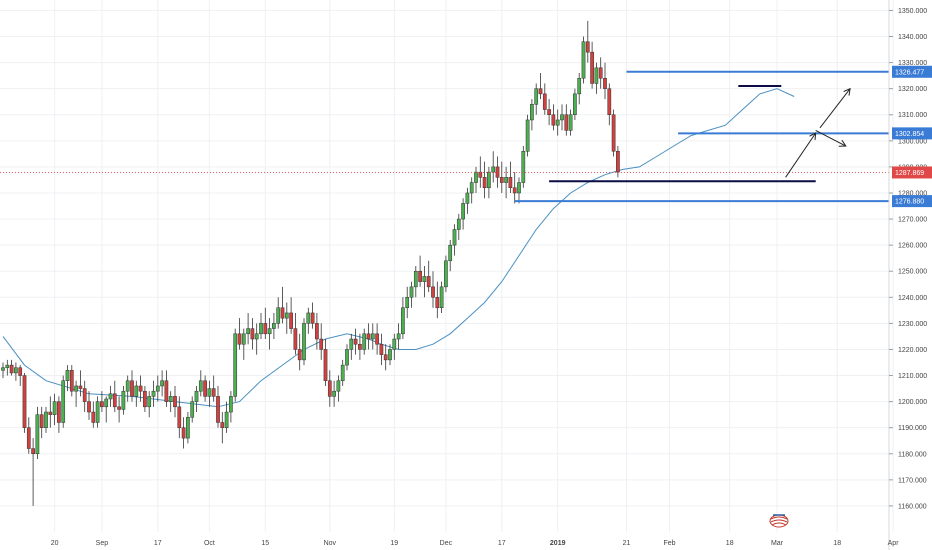 The image size is (932, 550). What do you see at coordinates (912, 11) in the screenshot?
I see `price-tick-label: 1350.000` at bounding box center [912, 11].